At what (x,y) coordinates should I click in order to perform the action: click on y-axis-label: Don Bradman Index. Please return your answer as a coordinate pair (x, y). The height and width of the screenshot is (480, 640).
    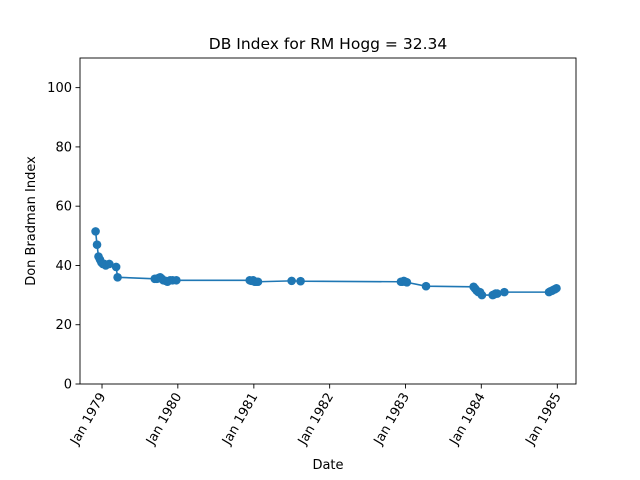
    Looking at the image, I should click on (31, 221).